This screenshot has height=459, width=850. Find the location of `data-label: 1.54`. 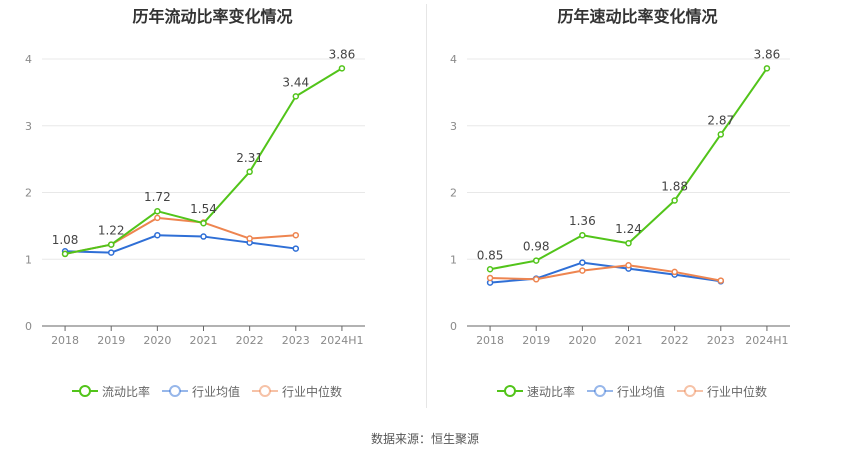

data-label: 1.54 is located at coordinates (203, 209).